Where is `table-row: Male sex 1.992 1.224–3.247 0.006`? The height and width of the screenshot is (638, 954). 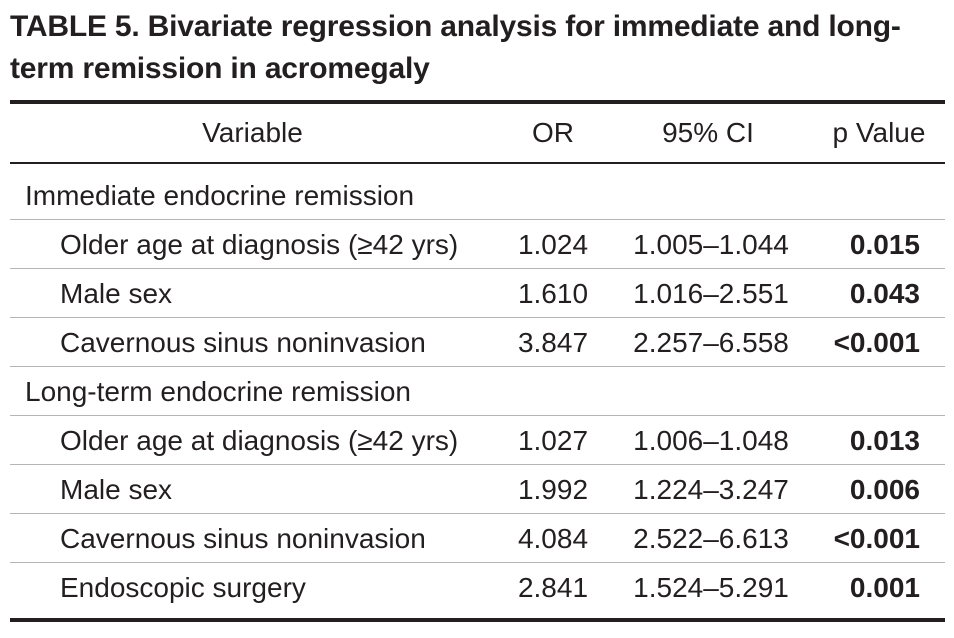
table-row: Male sex 1.992 1.224–3.247 0.006 is located at coordinates (477, 489).